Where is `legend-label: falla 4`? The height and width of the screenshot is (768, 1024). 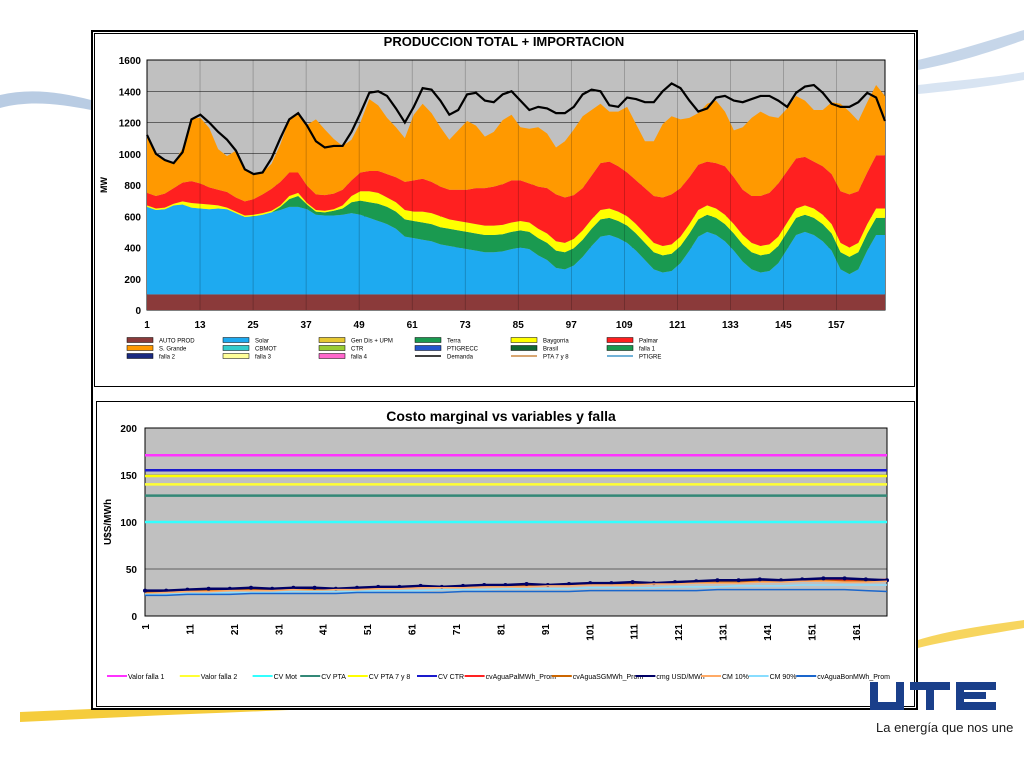 legend-label: falla 4 is located at coordinates (359, 358).